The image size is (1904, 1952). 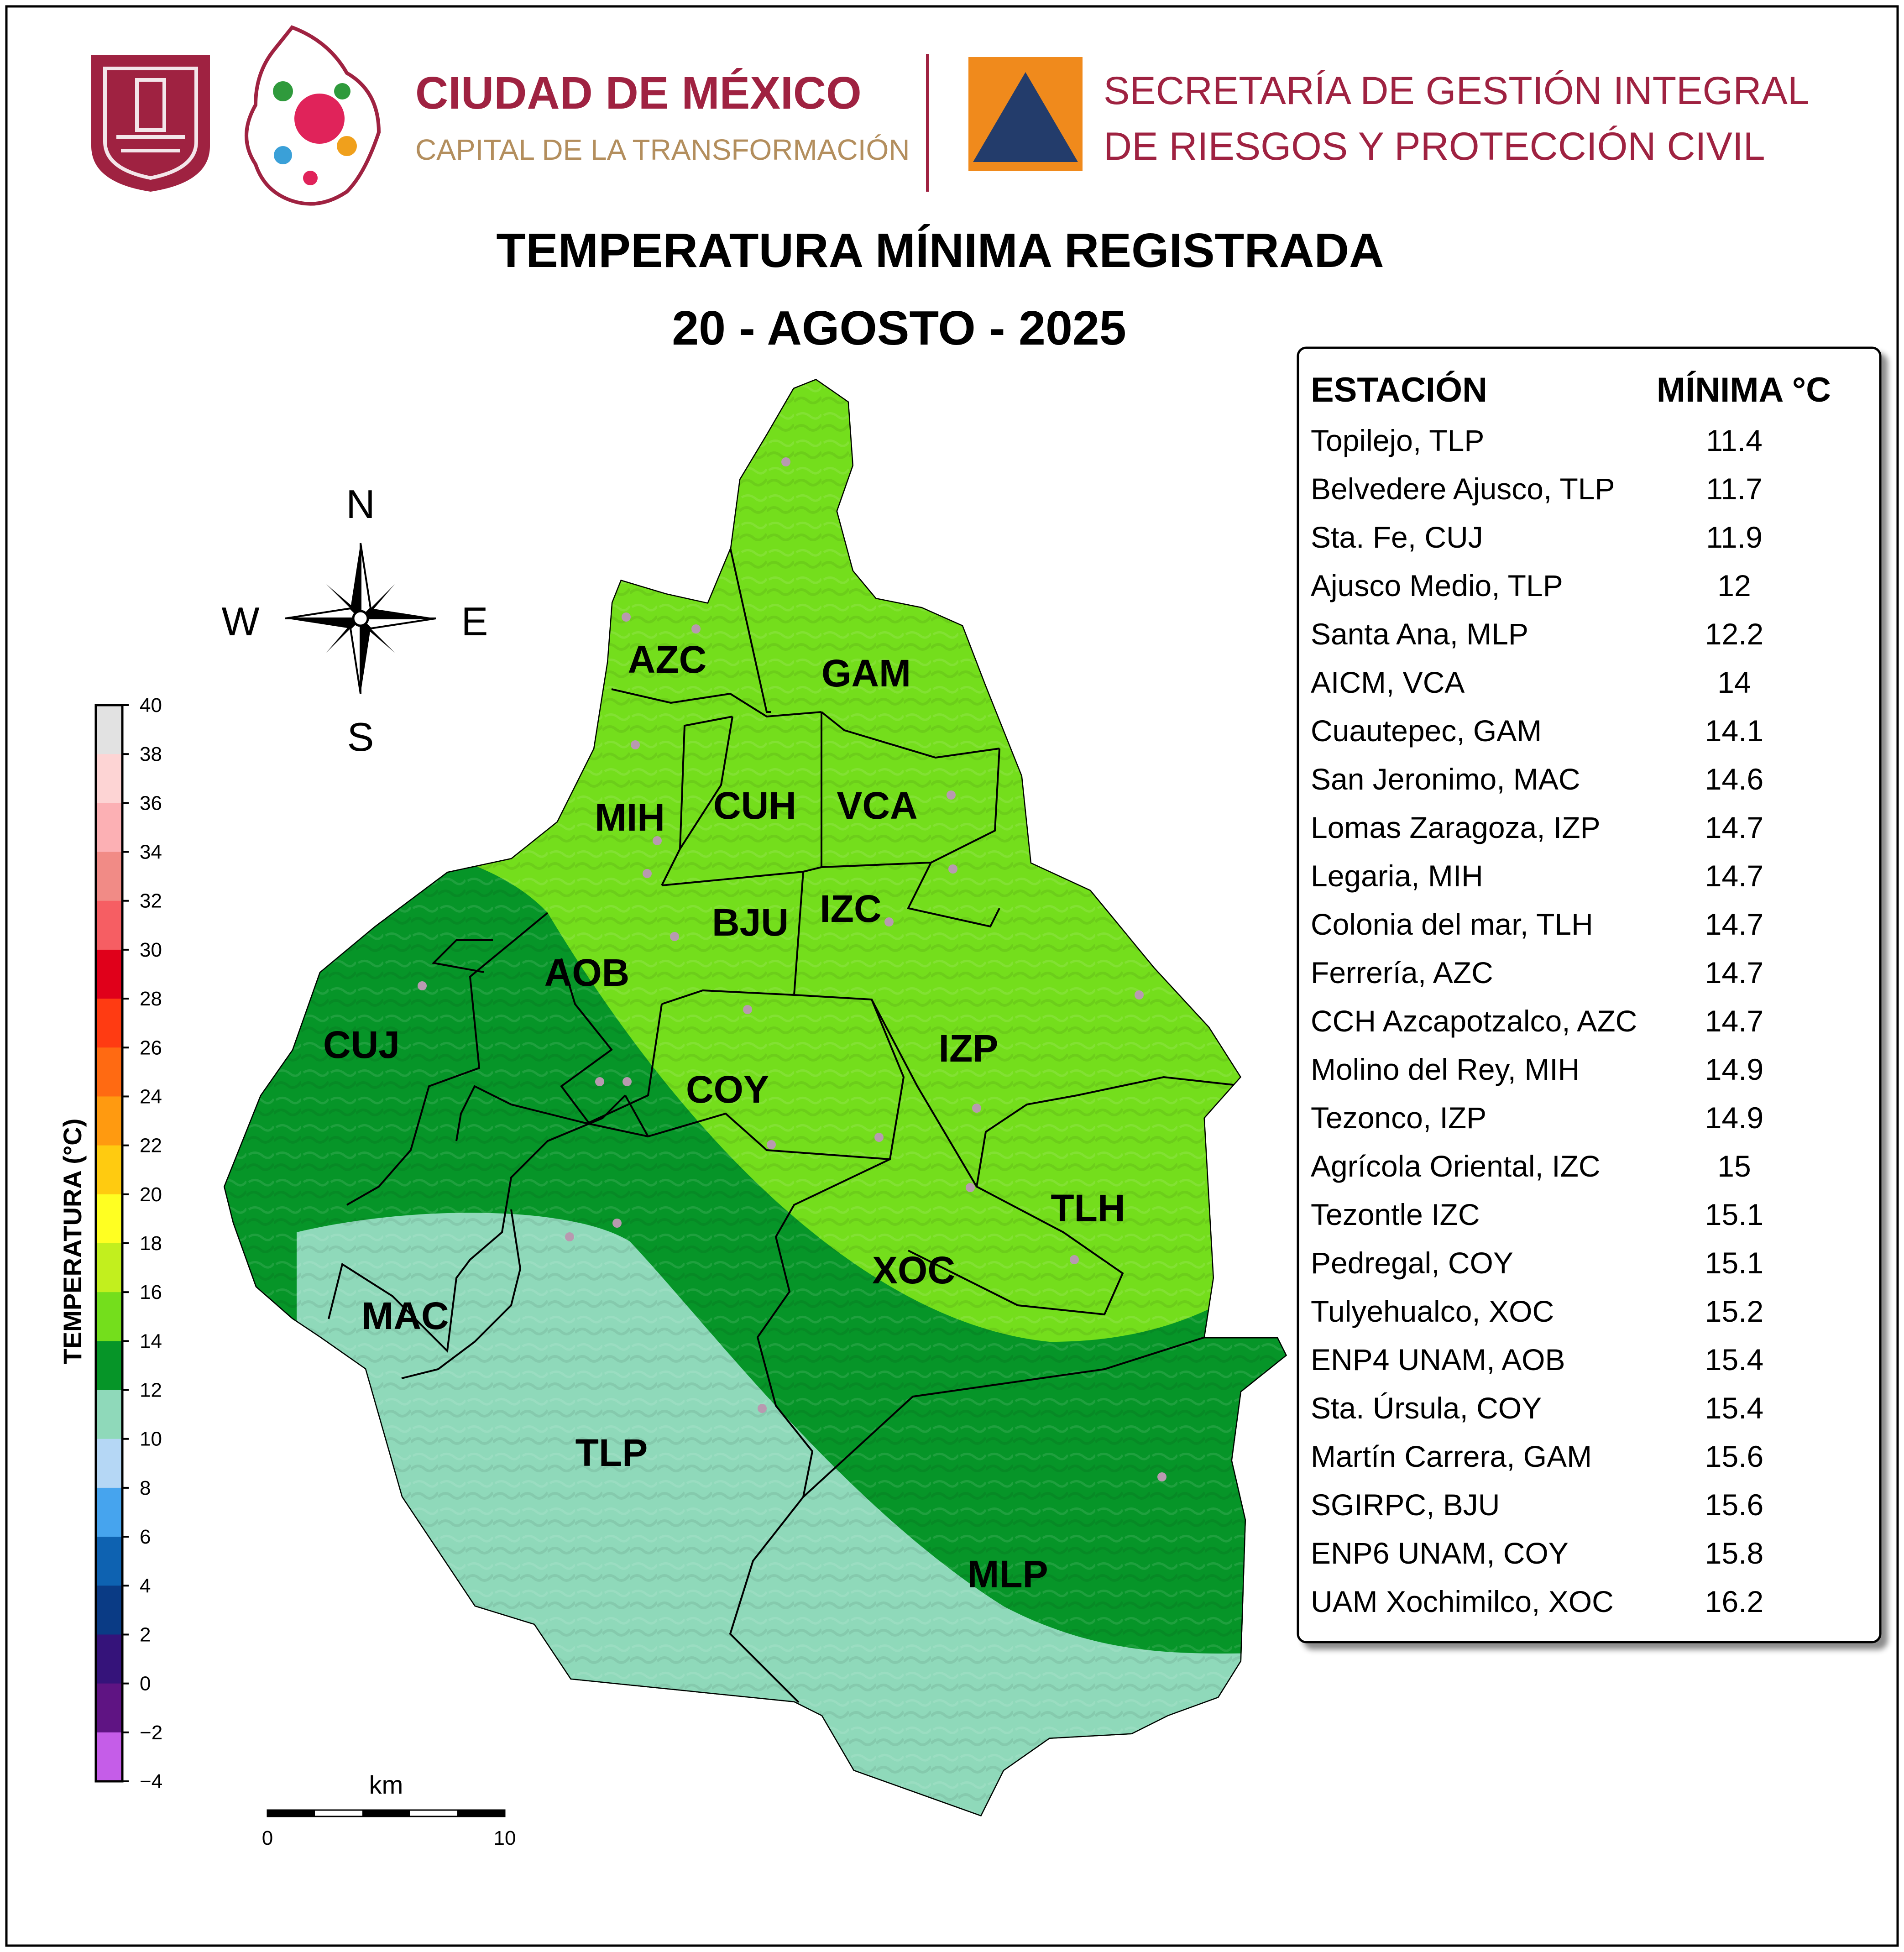 What do you see at coordinates (587, 972) in the screenshot?
I see `borough-label-aob: AOB` at bounding box center [587, 972].